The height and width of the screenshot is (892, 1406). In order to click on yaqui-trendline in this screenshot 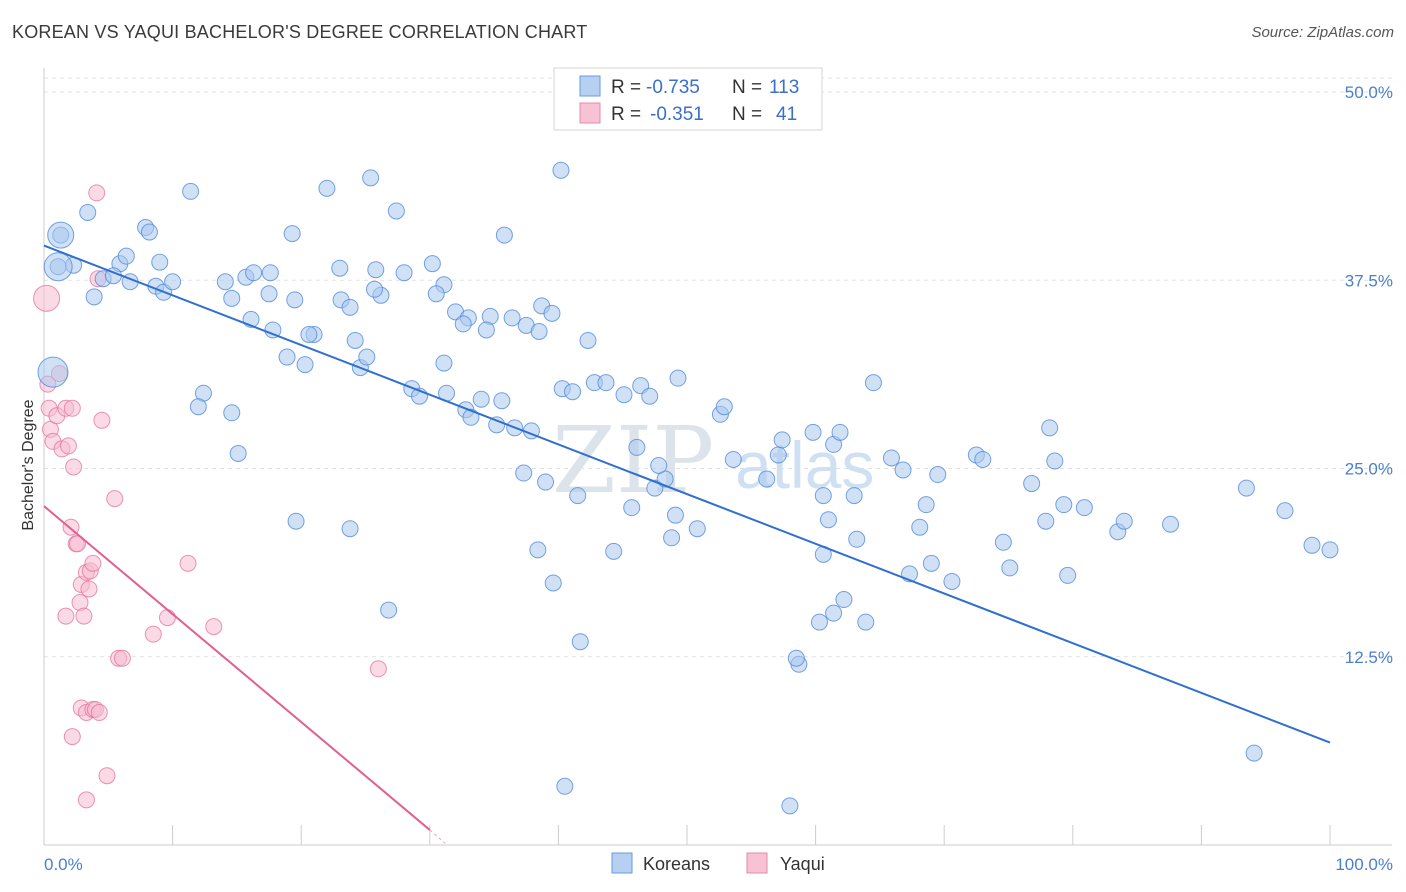, I will do `click(237, 668)`.